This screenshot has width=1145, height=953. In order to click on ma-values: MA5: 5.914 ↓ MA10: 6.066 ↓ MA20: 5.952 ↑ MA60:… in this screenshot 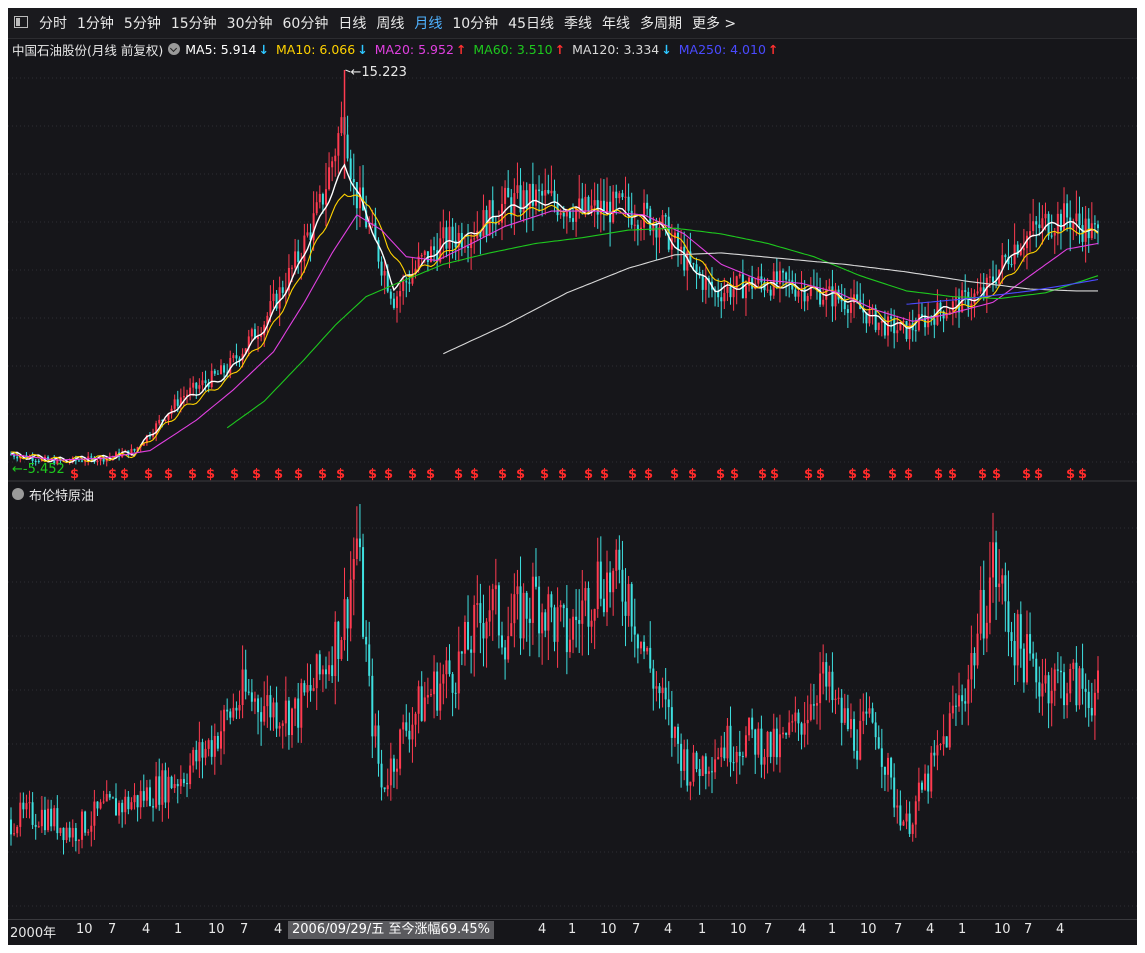, I will do `click(485, 49)`.